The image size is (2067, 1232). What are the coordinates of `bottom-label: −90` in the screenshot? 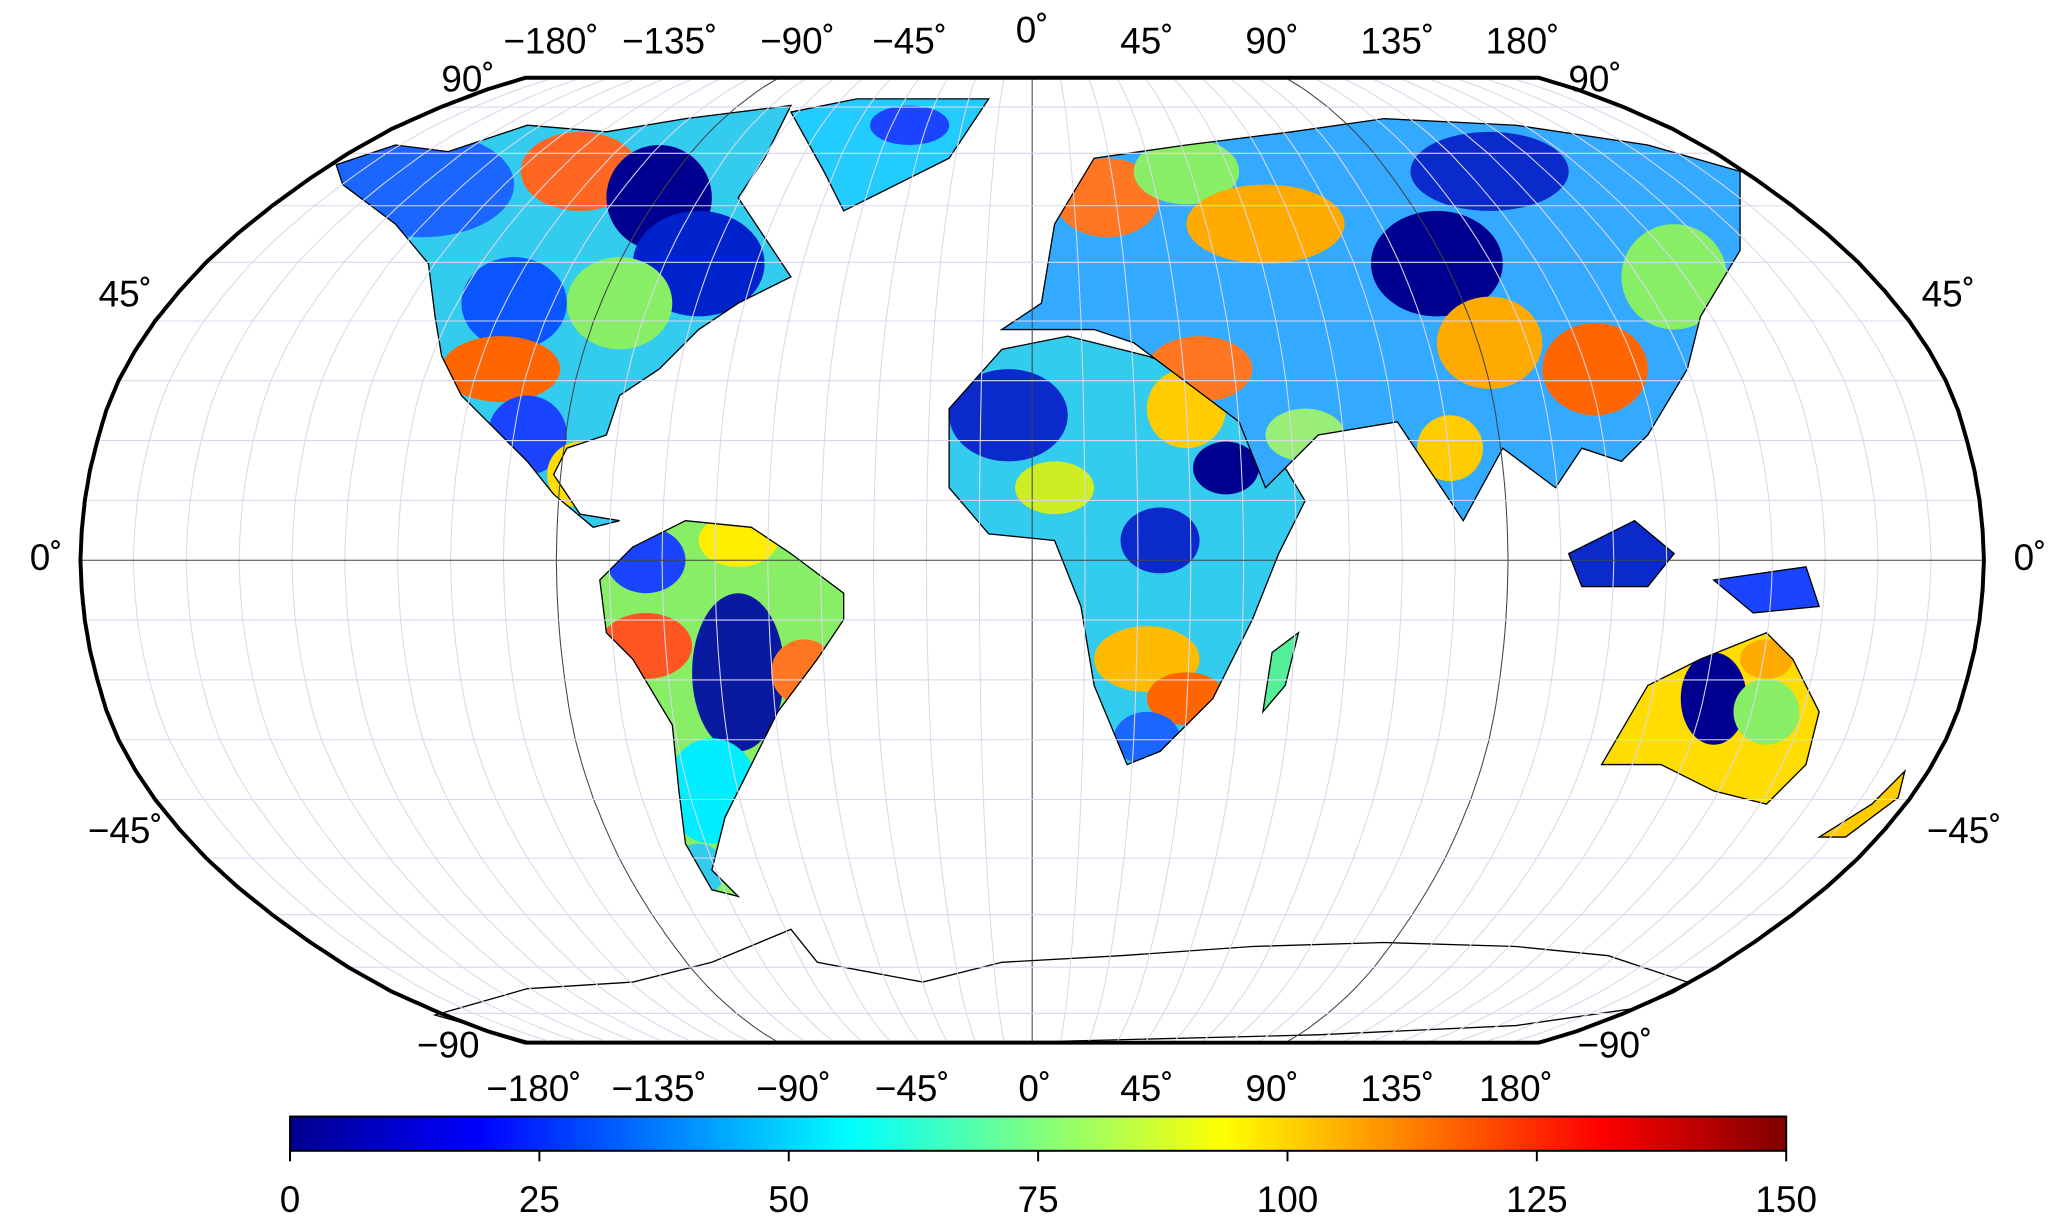 It's located at (448, 1045).